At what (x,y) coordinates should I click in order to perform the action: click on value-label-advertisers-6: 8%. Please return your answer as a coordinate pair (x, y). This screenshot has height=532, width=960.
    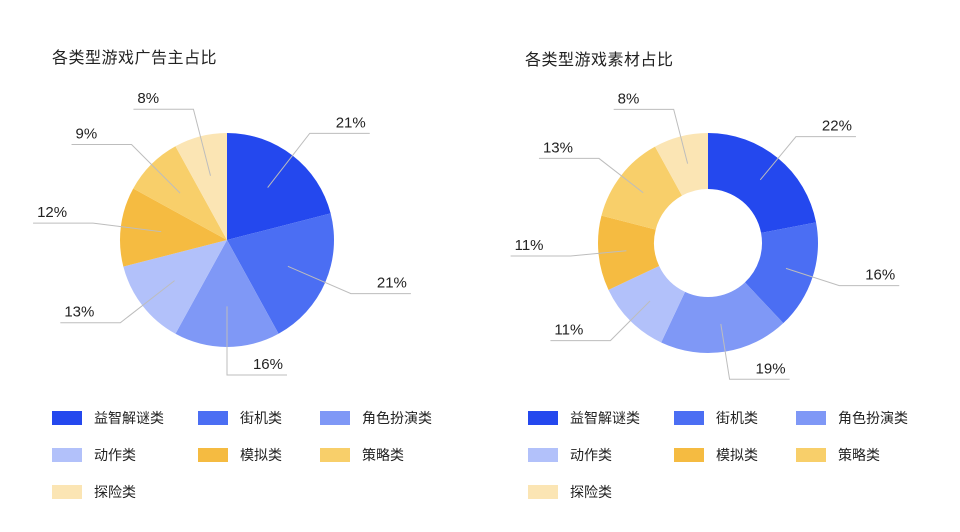
    Looking at the image, I should click on (148, 98).